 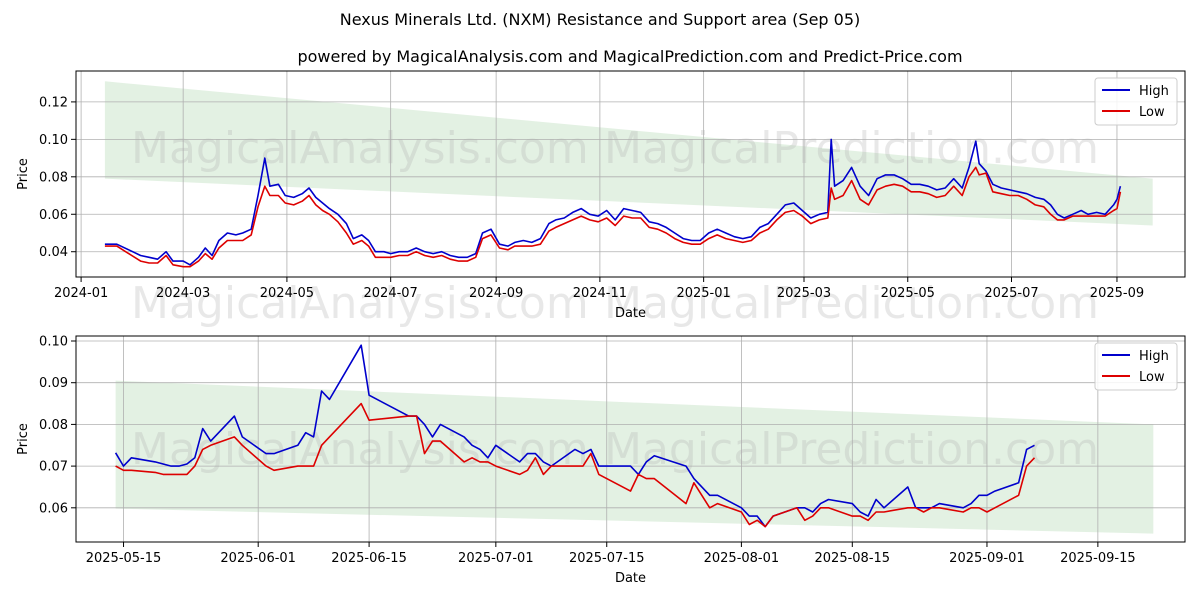 I want to click on x-tick-label: 2025-09-01, so click(x=987, y=558).